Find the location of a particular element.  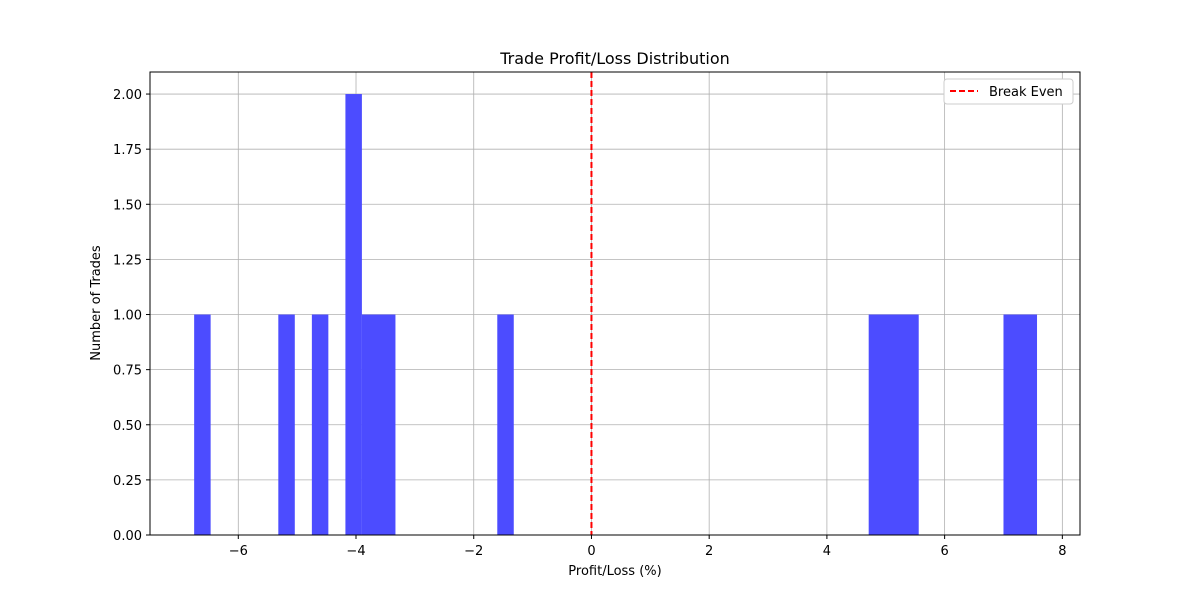

x-tick-label: 4 is located at coordinates (827, 551).